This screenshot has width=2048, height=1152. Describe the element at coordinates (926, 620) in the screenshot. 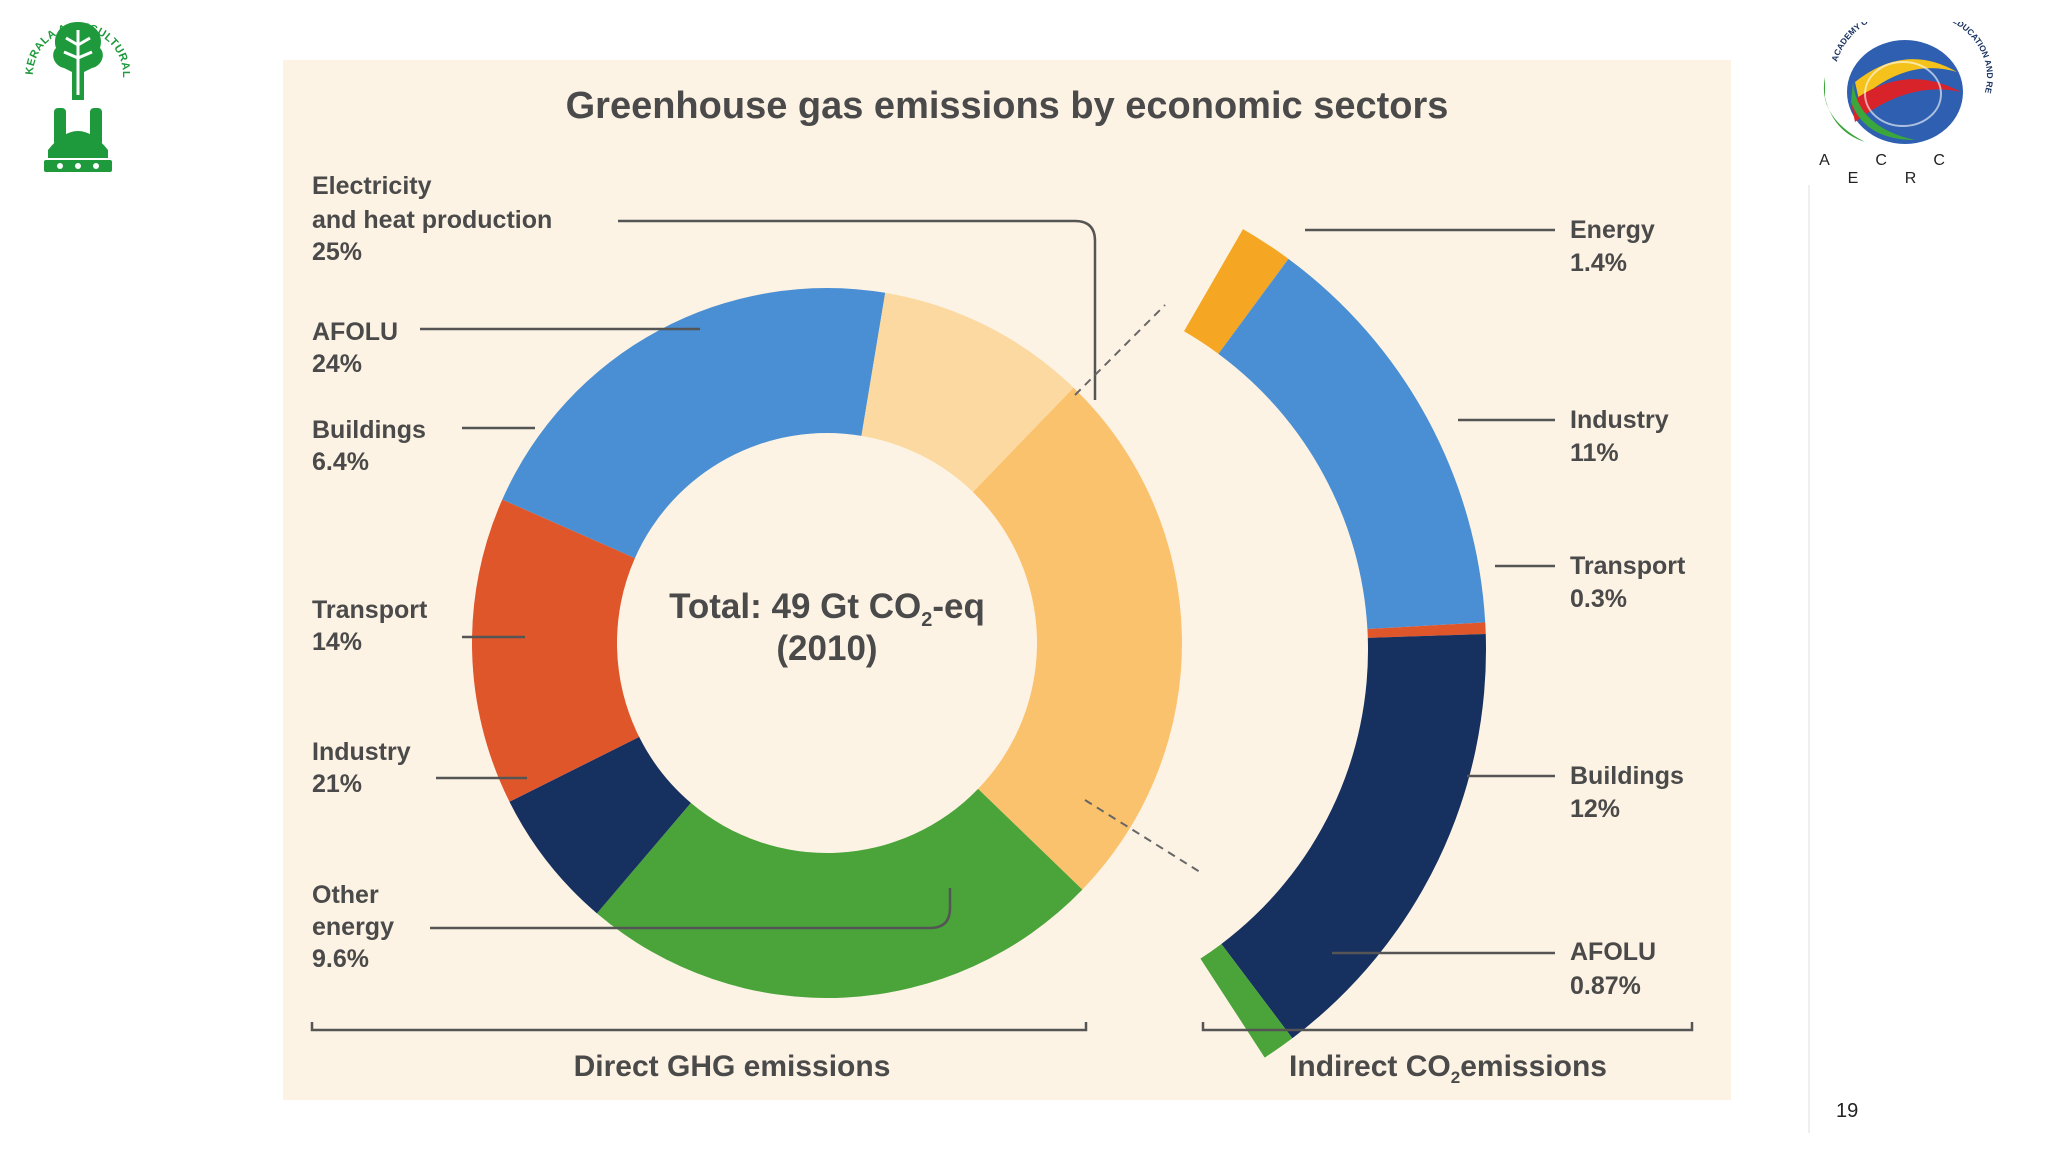

I see `center-label-subscript: 2` at that location.